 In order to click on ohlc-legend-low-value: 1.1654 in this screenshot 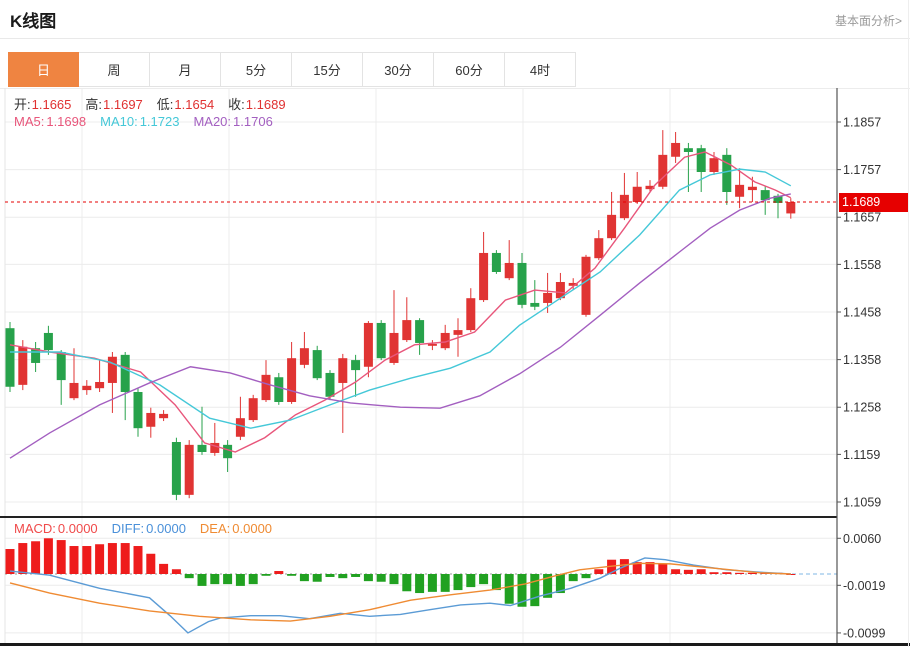, I will do `click(194, 104)`.